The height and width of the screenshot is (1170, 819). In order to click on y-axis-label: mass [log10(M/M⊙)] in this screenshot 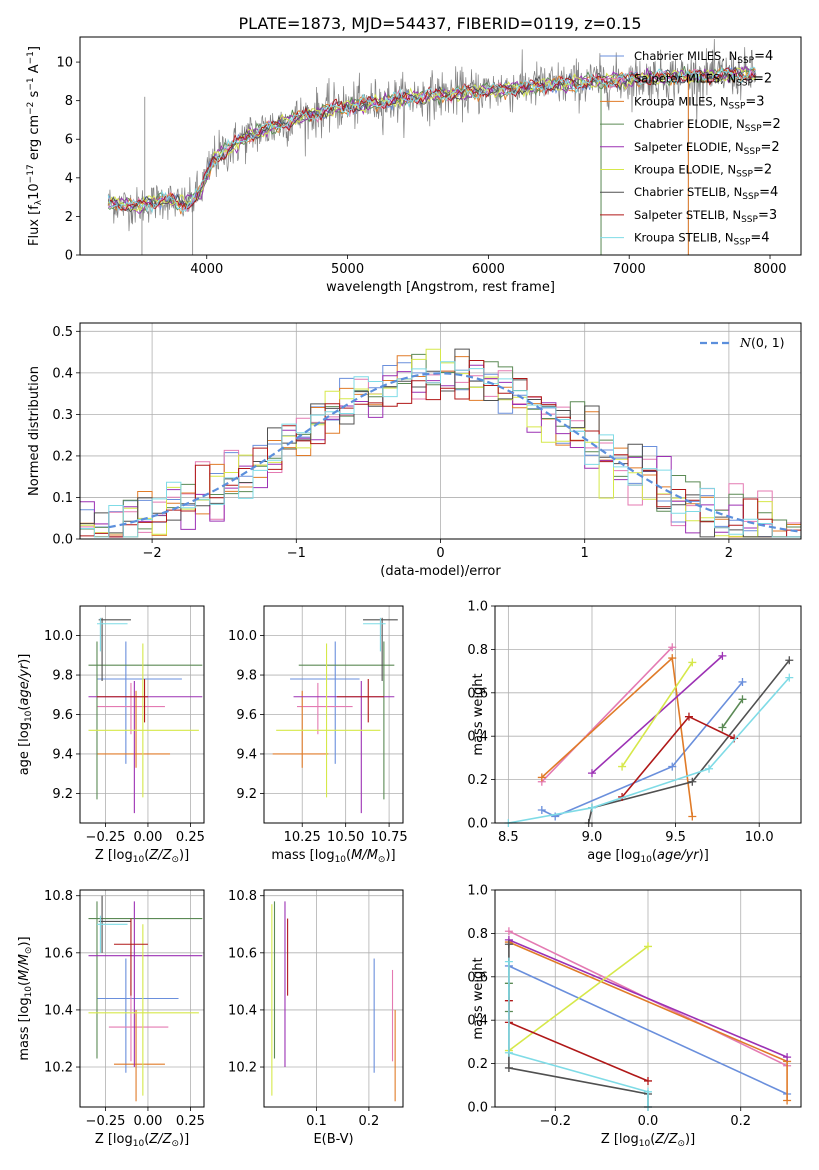, I will do `click(25, 998)`.